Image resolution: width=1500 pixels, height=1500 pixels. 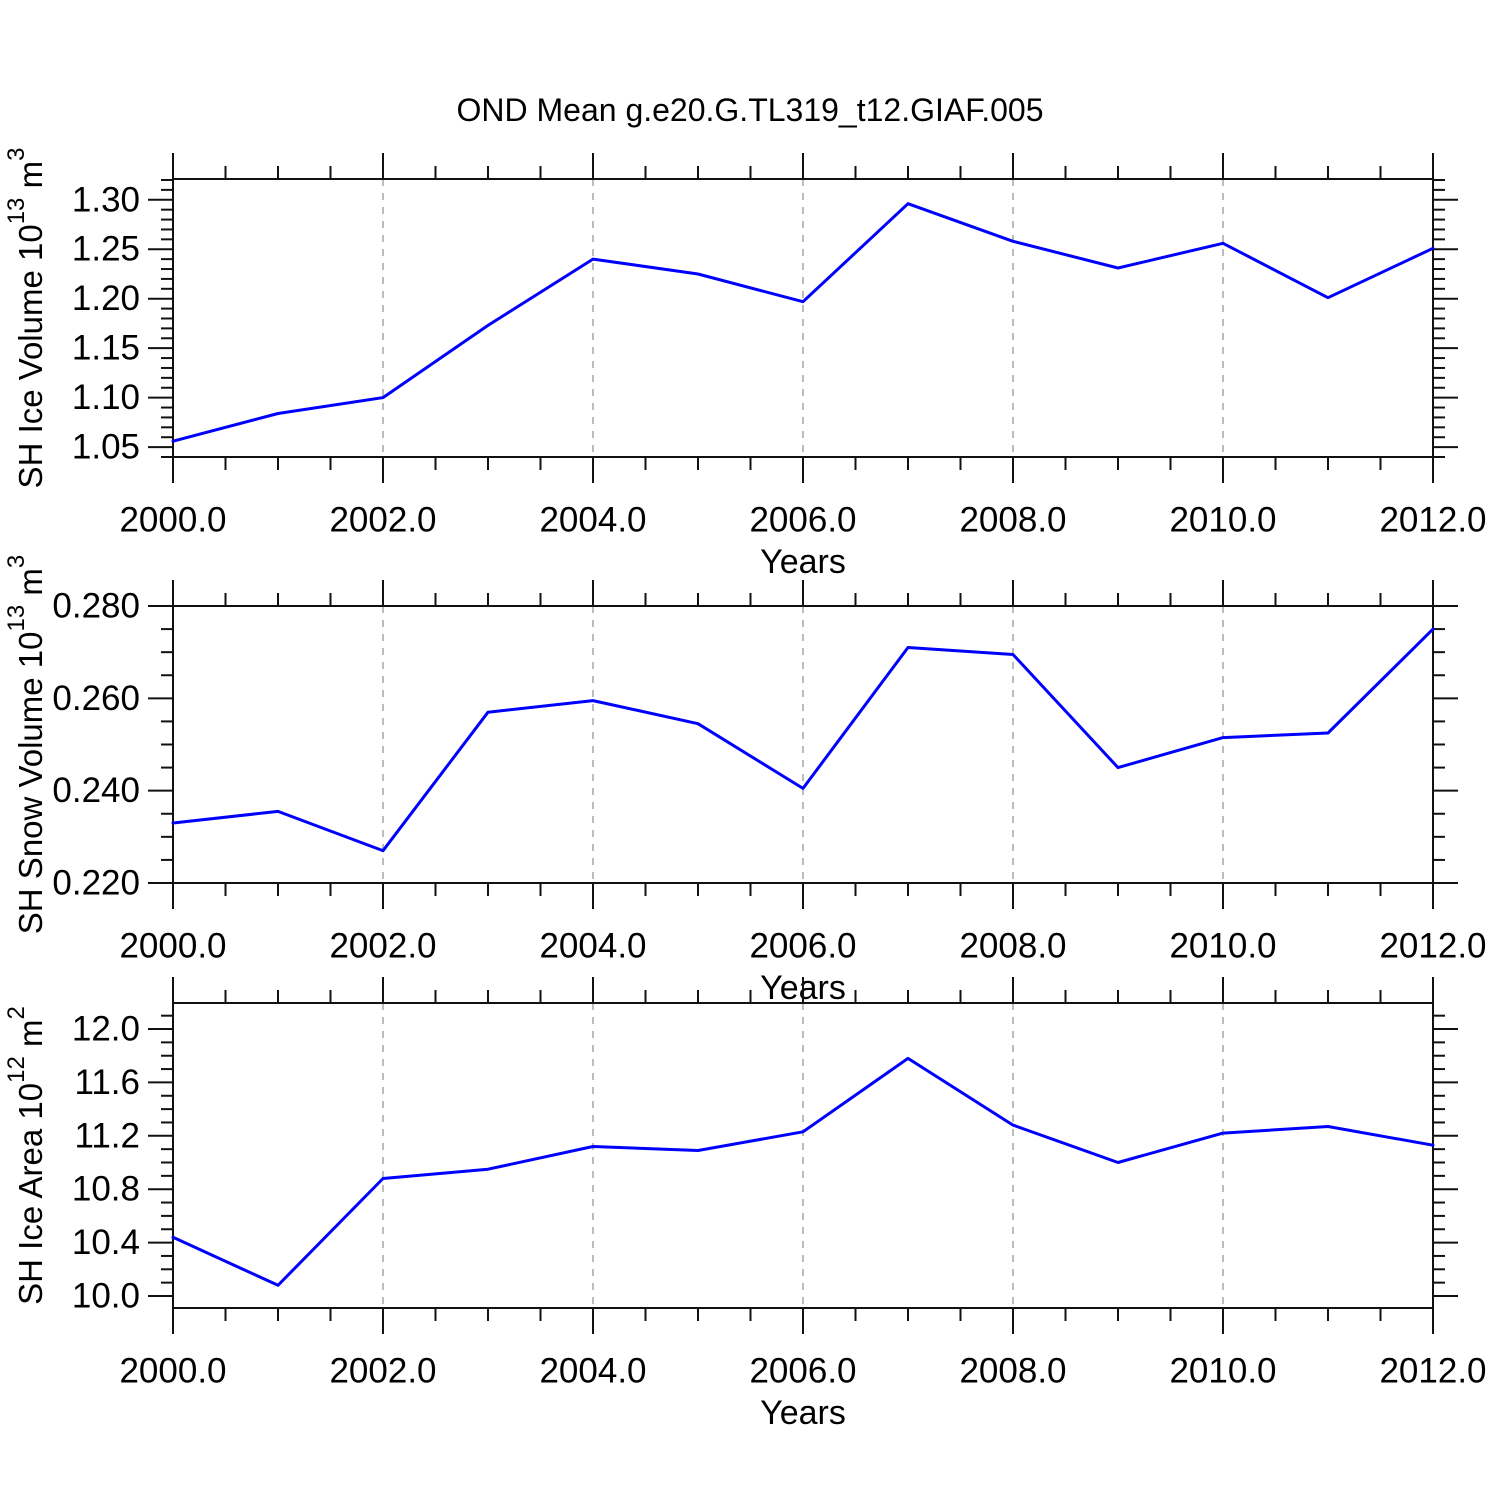 I want to click on y-tick-label: 1.15, so click(x=106, y=348).